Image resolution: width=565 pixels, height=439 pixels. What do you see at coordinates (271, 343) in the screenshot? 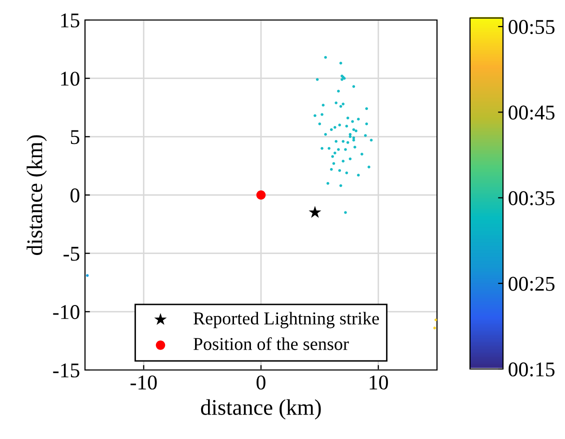
I see `legend-label: Position of the sensor` at bounding box center [271, 343].